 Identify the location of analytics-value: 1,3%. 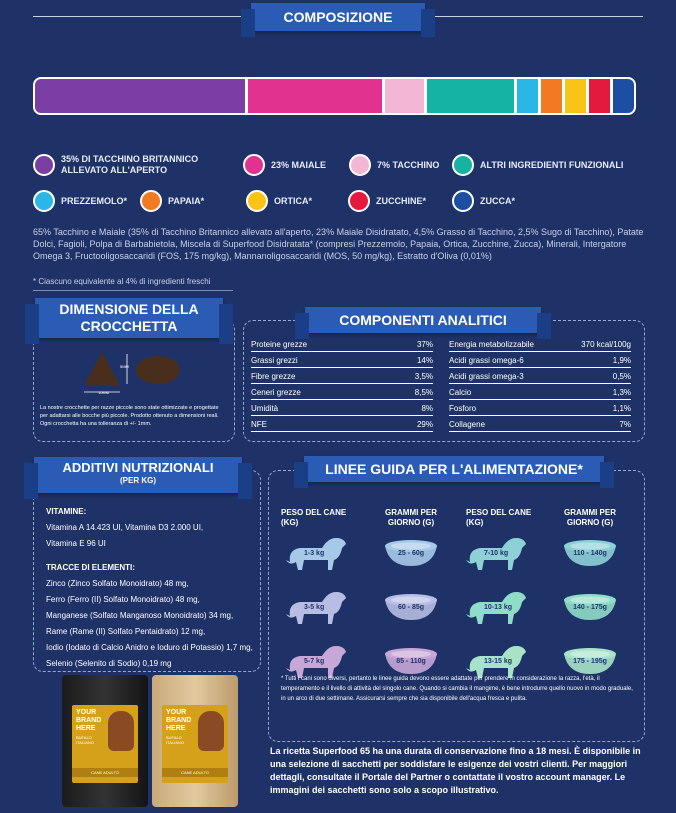
(621, 392).